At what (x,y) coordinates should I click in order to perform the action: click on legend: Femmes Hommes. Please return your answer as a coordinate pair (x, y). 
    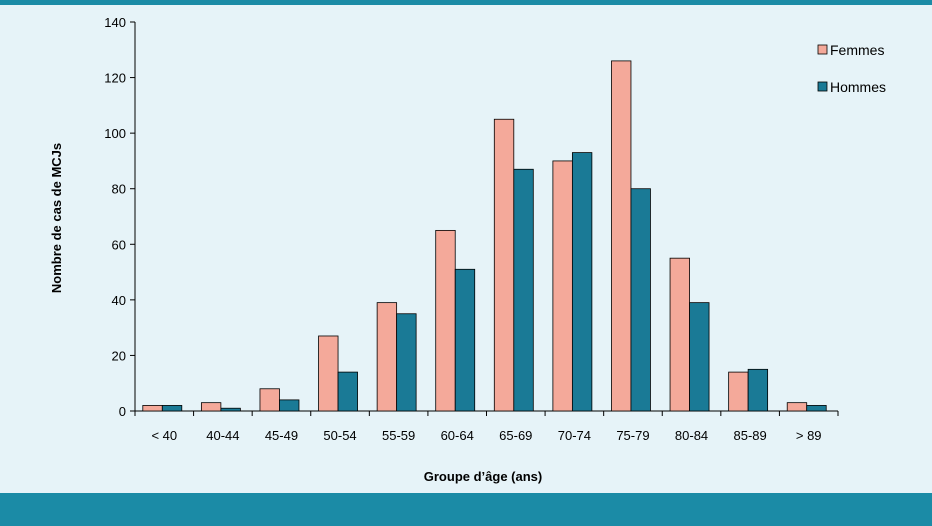
    Looking at the image, I should click on (851, 68).